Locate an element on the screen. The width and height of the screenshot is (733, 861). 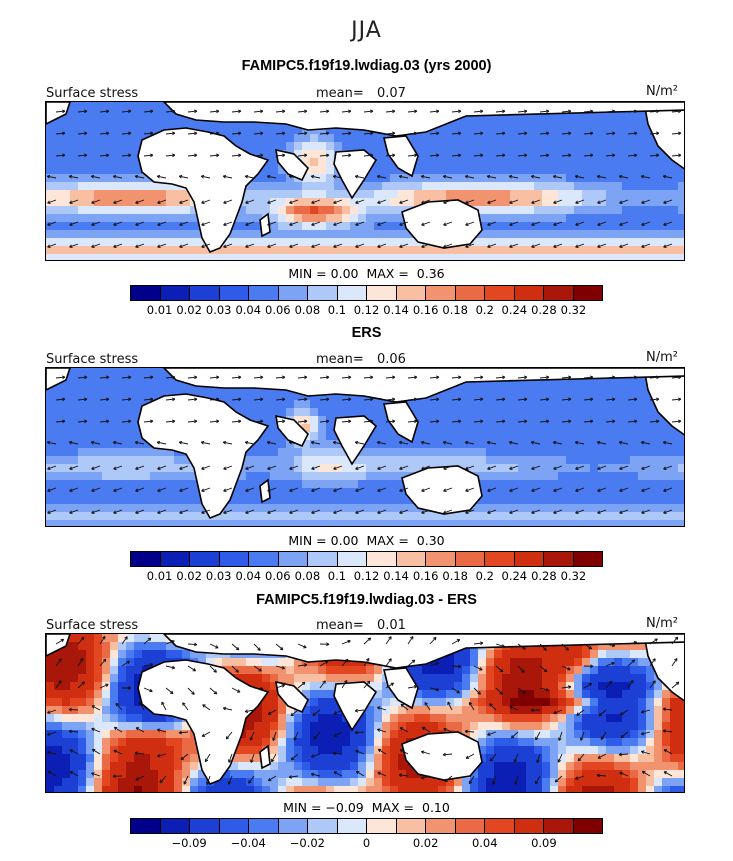
colorbar-tick-label: 0.14 is located at coordinates (396, 576).